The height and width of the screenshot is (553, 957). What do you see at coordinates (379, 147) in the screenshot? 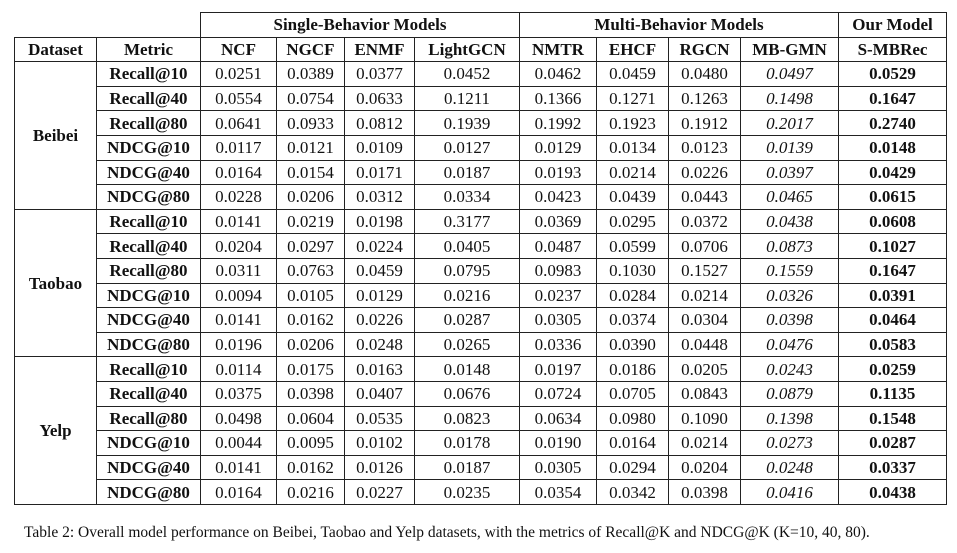
I see `value-cell: 0.0109` at bounding box center [379, 147].